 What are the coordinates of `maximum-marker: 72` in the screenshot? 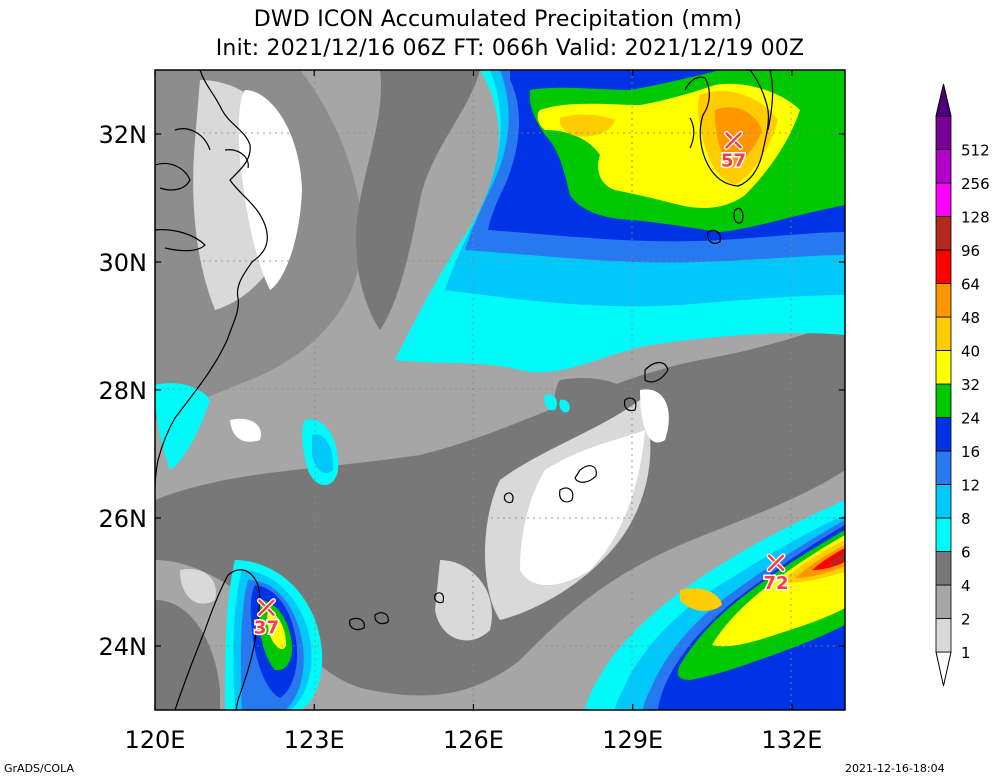 It's located at (776, 574).